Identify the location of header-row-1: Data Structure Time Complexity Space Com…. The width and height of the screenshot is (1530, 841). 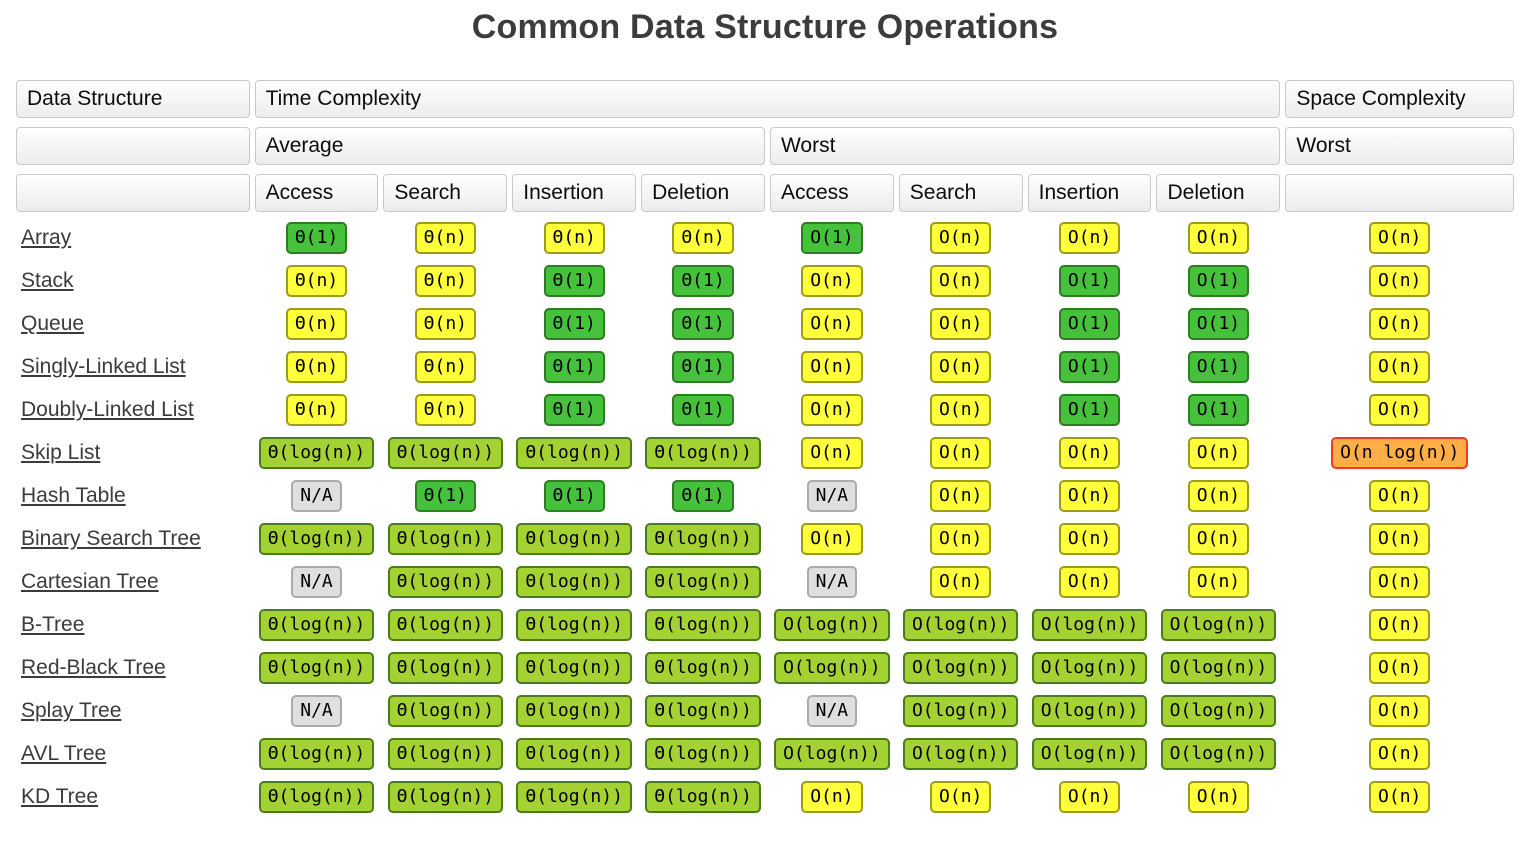
(765, 99).